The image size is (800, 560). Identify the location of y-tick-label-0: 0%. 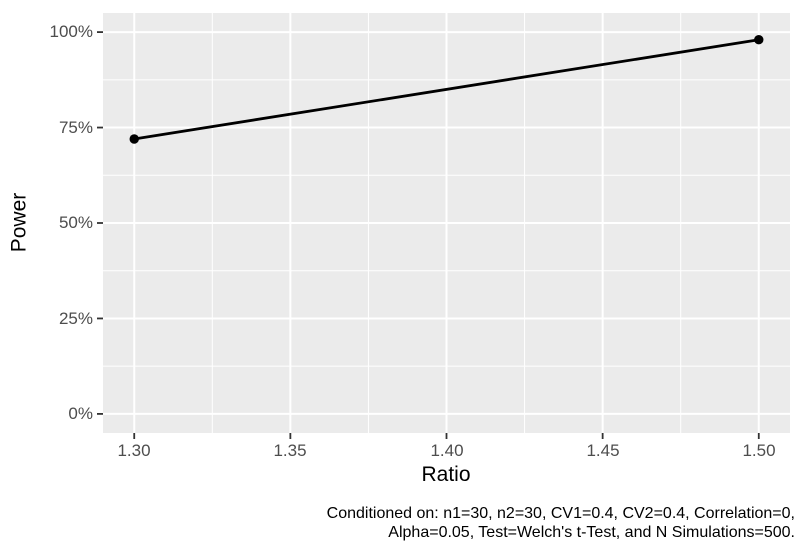
(80, 413).